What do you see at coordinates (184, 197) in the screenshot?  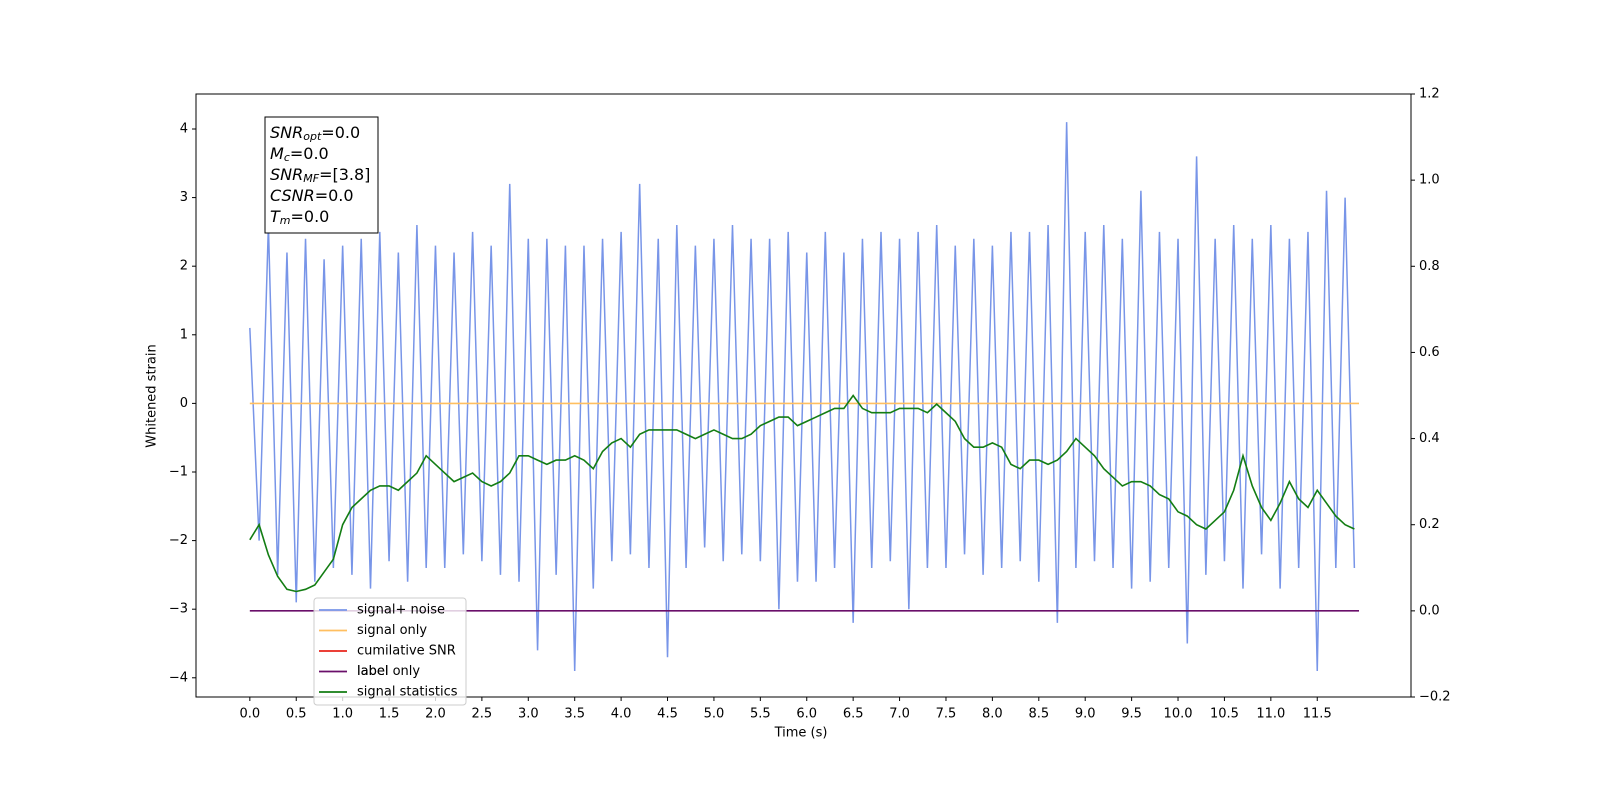 I see `y-tick-label: 3` at bounding box center [184, 197].